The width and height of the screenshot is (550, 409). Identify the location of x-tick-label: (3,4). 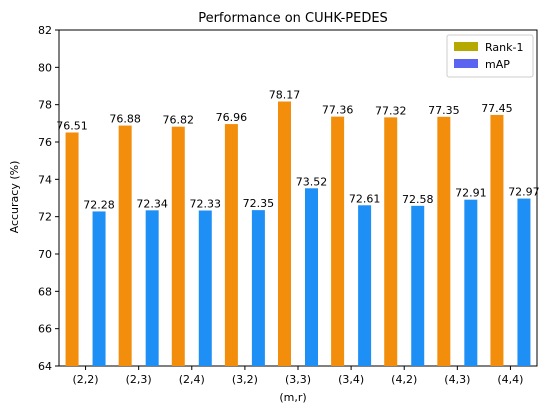
(351, 379).